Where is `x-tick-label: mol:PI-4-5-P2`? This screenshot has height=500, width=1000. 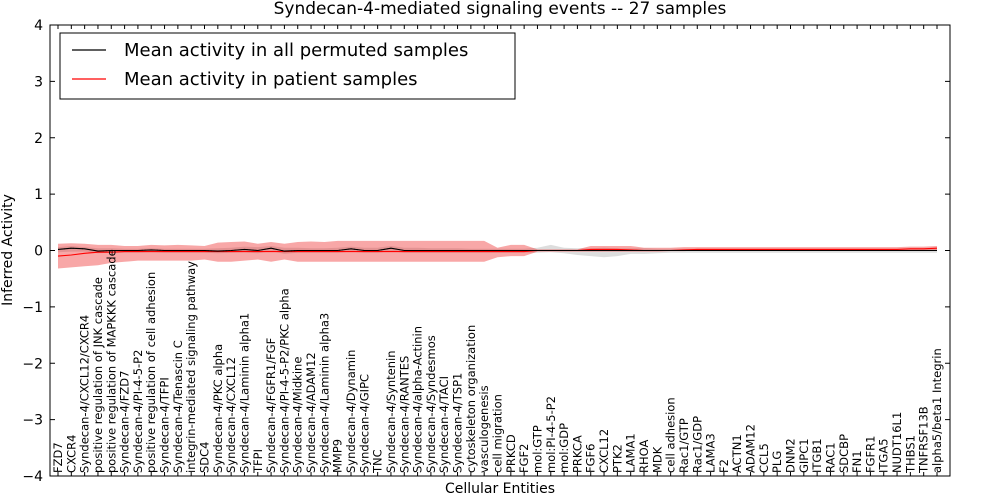 x-tick-label: mol:PI-4-5-P2 is located at coordinates (551, 434).